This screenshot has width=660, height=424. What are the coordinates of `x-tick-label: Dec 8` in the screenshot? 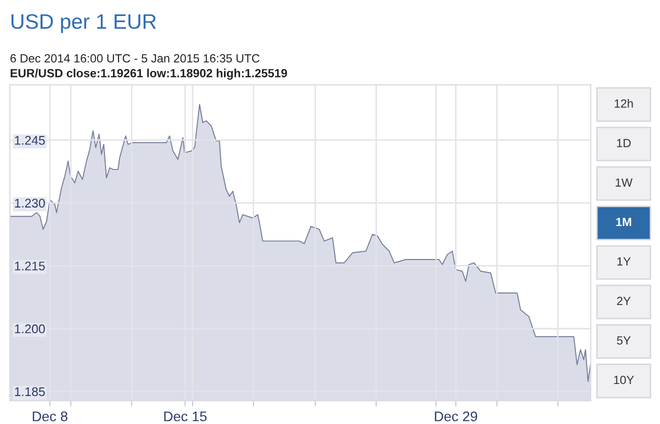 It's located at (50, 416).